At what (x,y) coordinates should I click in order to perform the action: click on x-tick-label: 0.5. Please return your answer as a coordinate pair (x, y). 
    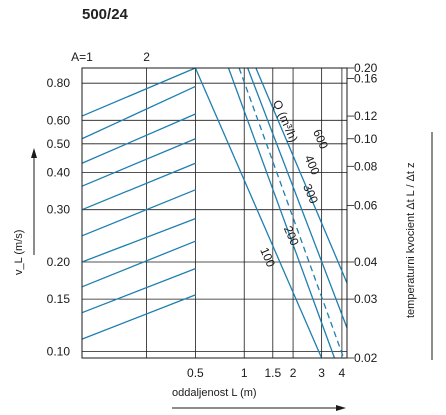
    Looking at the image, I should click on (195, 373).